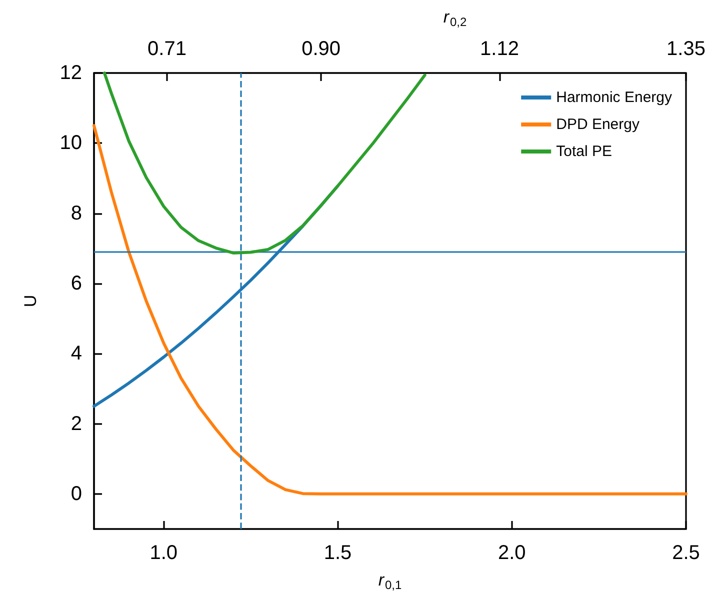 Image resolution: width=725 pixels, height=604 pixels. I want to click on y-tick-label: 12, so click(71, 73).